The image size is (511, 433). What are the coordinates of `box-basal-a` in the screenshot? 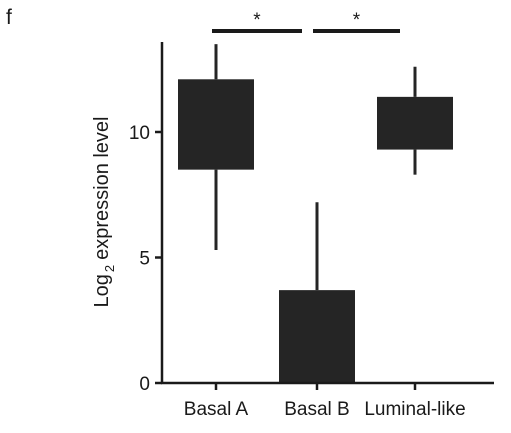 It's located at (216, 124).